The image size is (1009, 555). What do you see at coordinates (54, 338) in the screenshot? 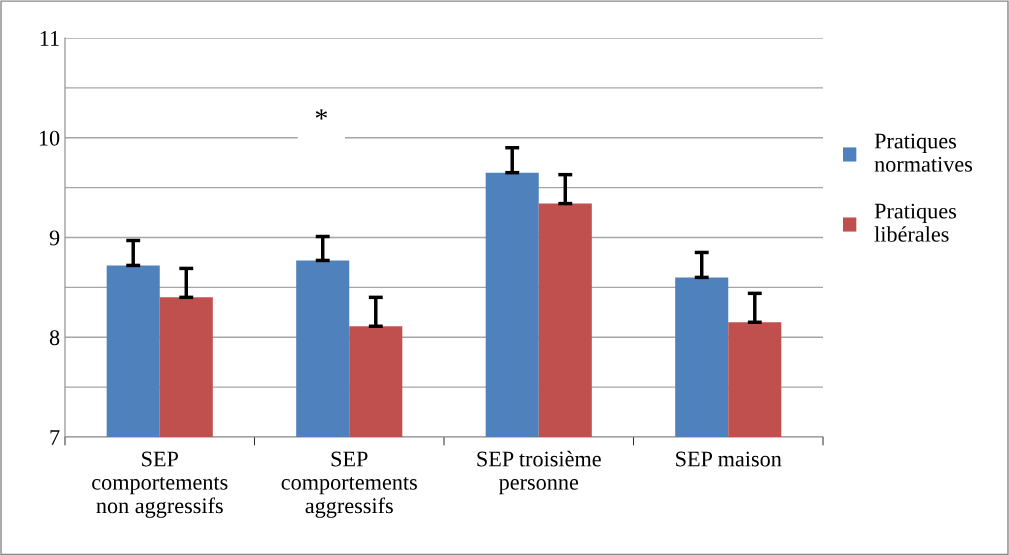
I see `y-tick-label: 8` at bounding box center [54, 338].